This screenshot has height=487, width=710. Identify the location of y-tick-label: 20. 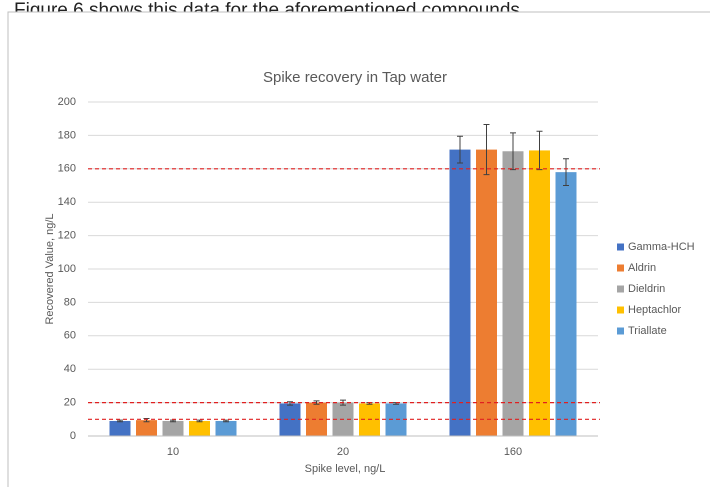
(70, 403).